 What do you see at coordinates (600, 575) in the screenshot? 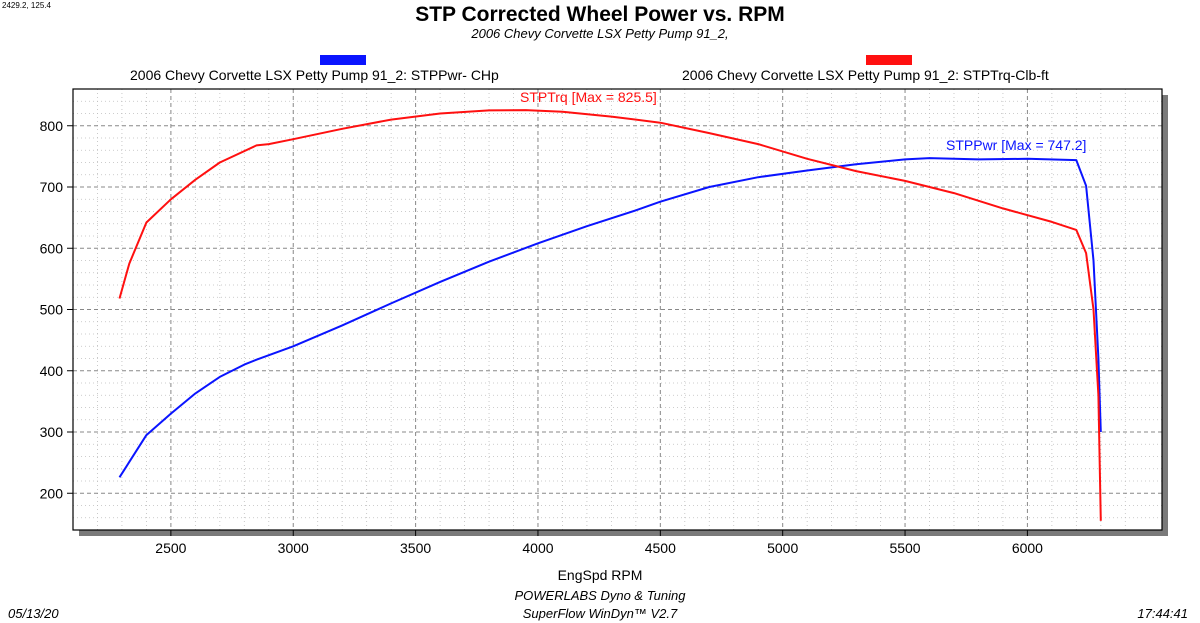
I see `x-axis-label: EngSpd RPM` at bounding box center [600, 575].